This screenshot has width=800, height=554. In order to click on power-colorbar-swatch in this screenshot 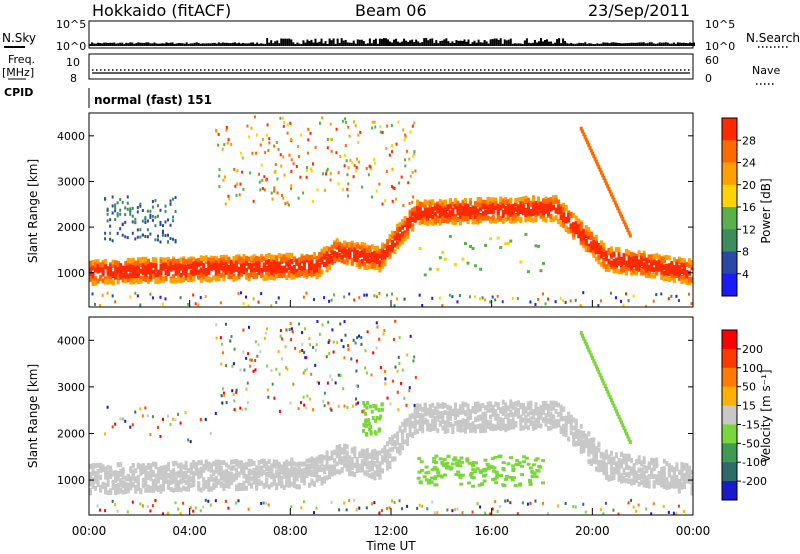, I will do `click(729, 174)`.